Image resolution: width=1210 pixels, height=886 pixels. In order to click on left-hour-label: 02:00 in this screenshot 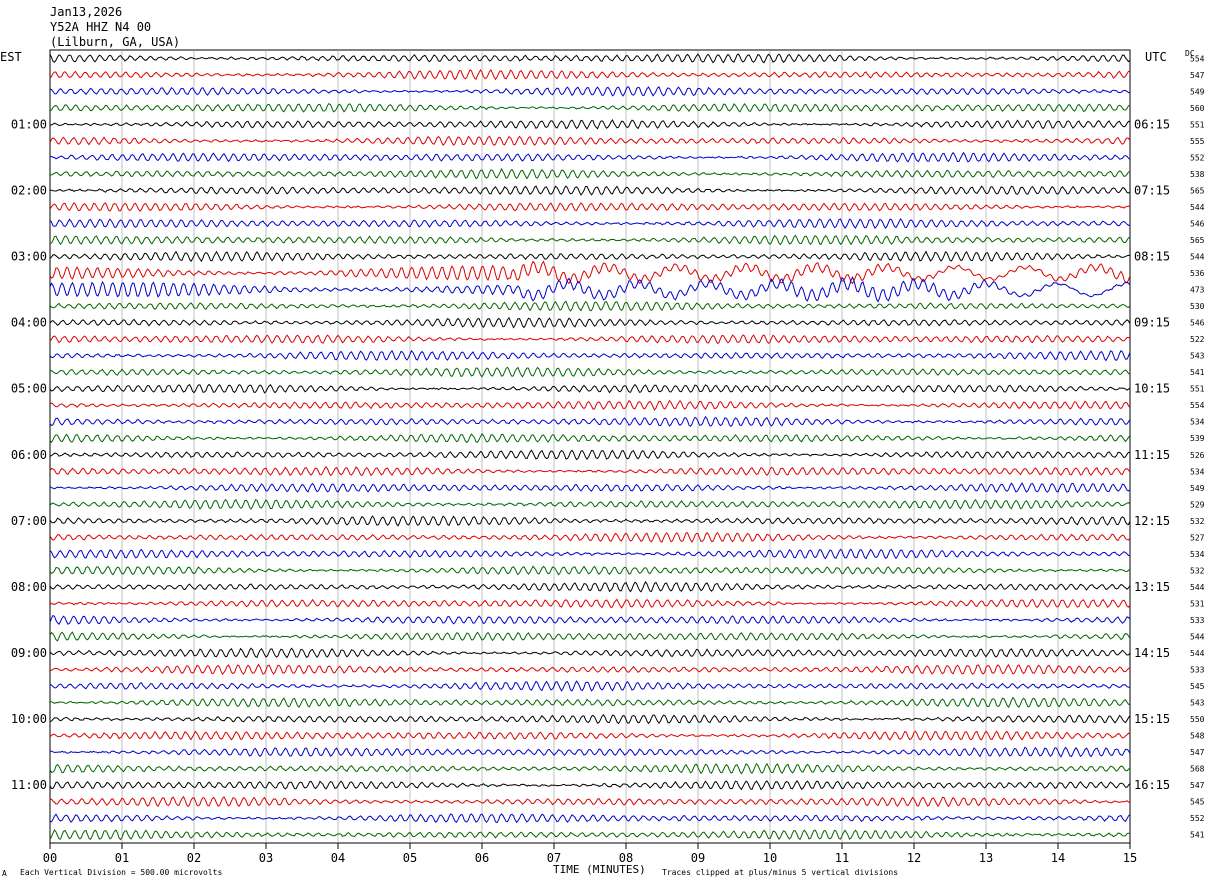, I will do `click(29, 190)`.